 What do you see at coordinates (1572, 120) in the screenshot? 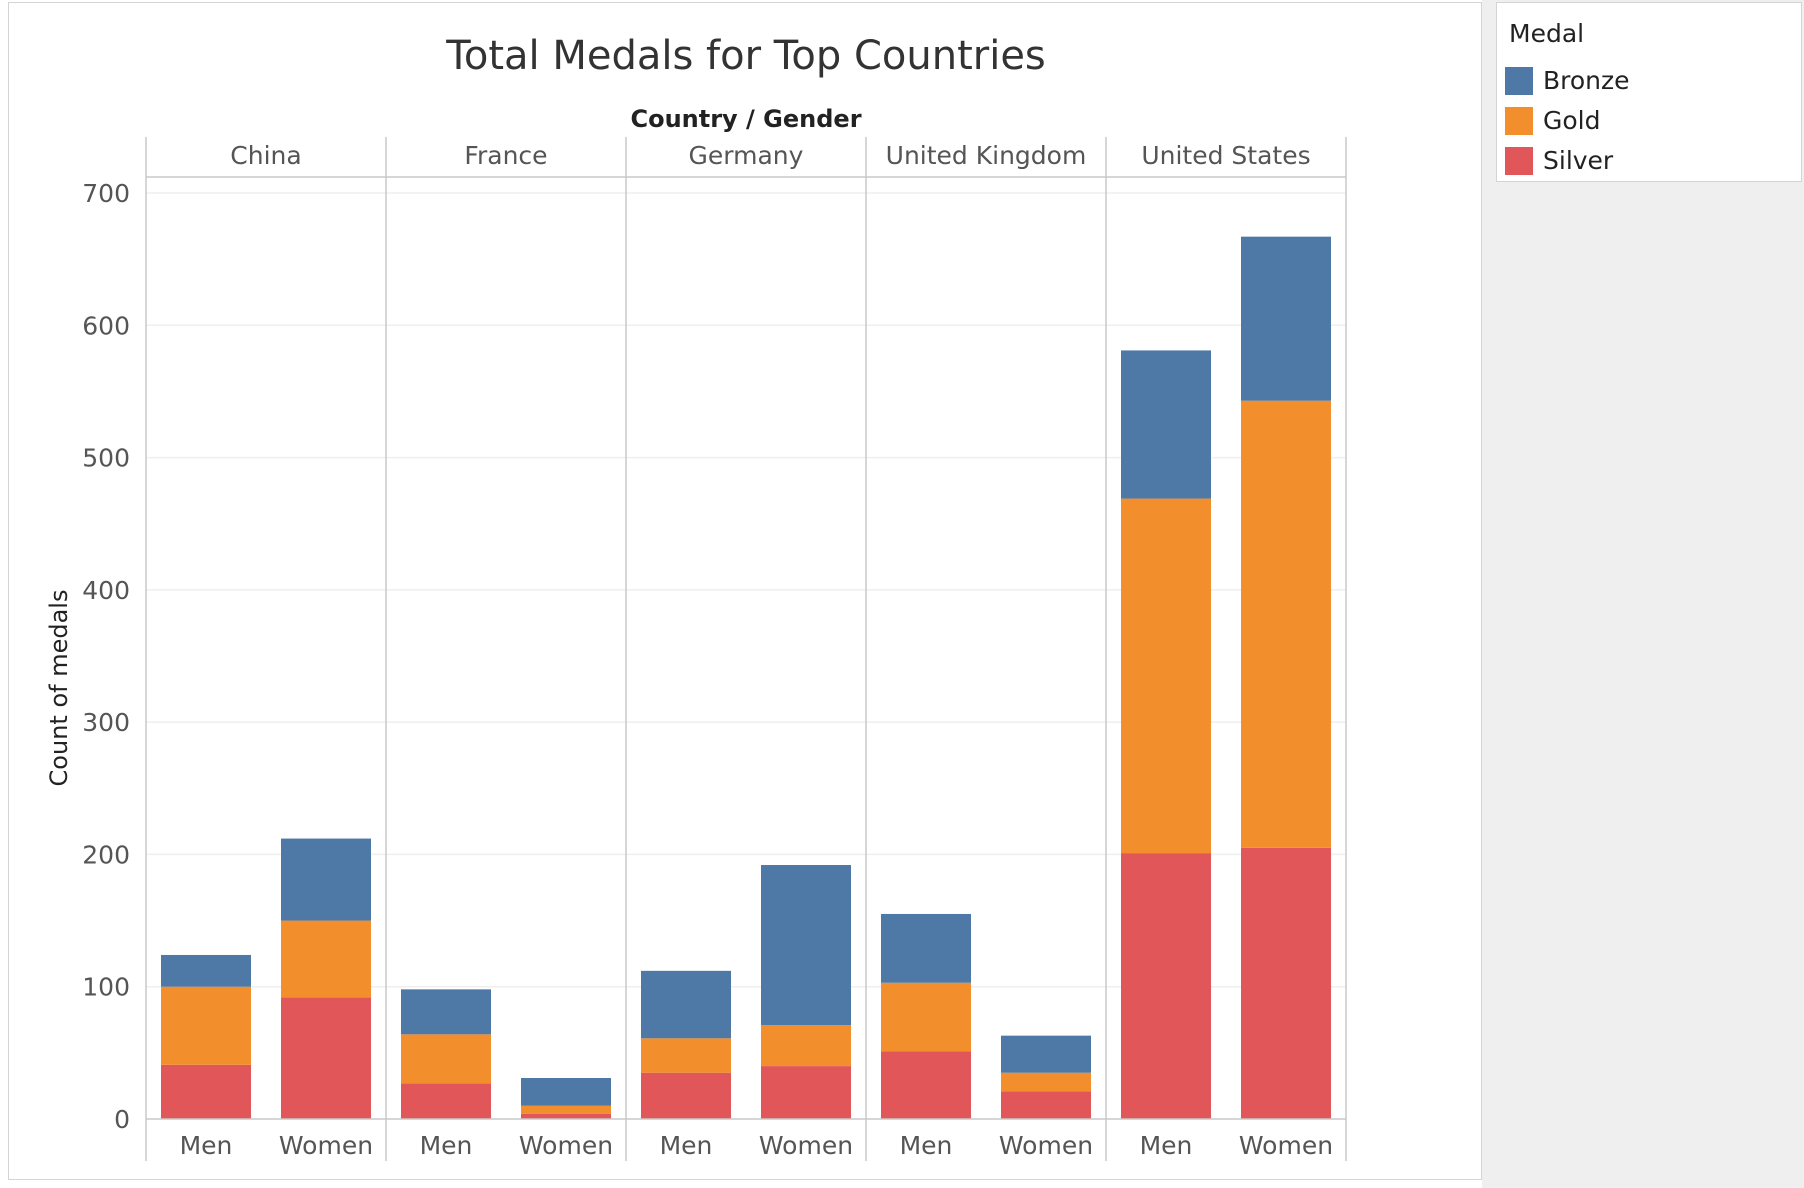
I see `legend-label-gold: Gold` at bounding box center [1572, 120].